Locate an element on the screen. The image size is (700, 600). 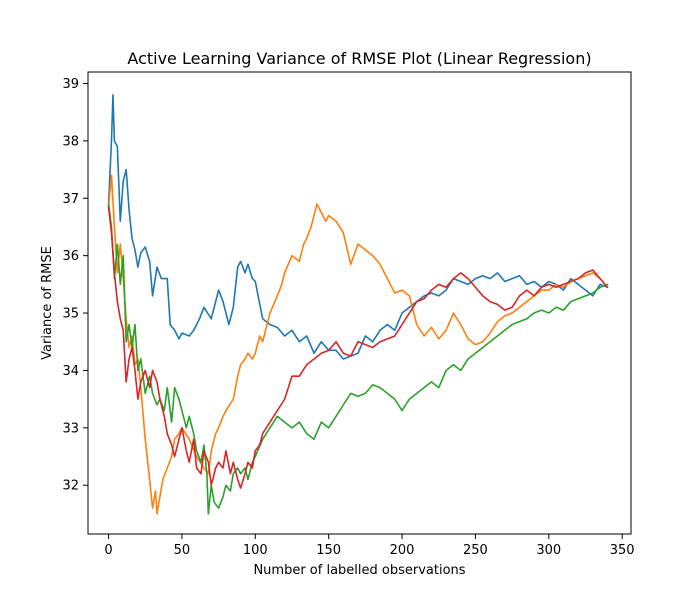
x-tick-label: 150 is located at coordinates (328, 550).